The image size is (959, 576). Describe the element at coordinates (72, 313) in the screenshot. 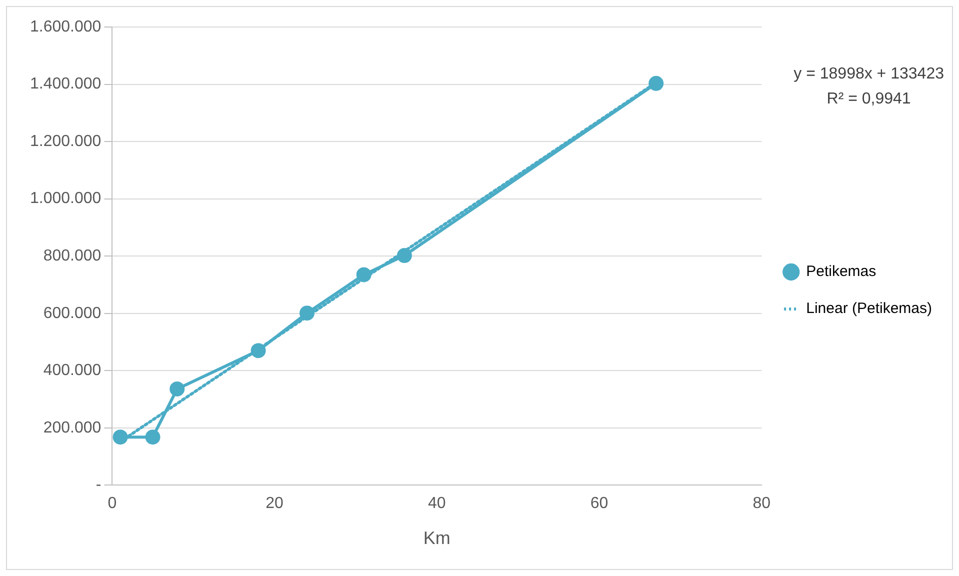

I see `y-tick-label: 600.000` at that location.